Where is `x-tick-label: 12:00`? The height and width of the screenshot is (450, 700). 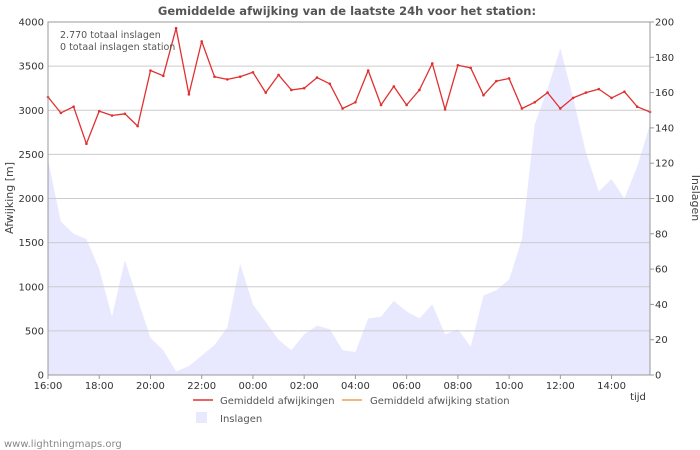
x-tick-label: 12:00 is located at coordinates (560, 386).